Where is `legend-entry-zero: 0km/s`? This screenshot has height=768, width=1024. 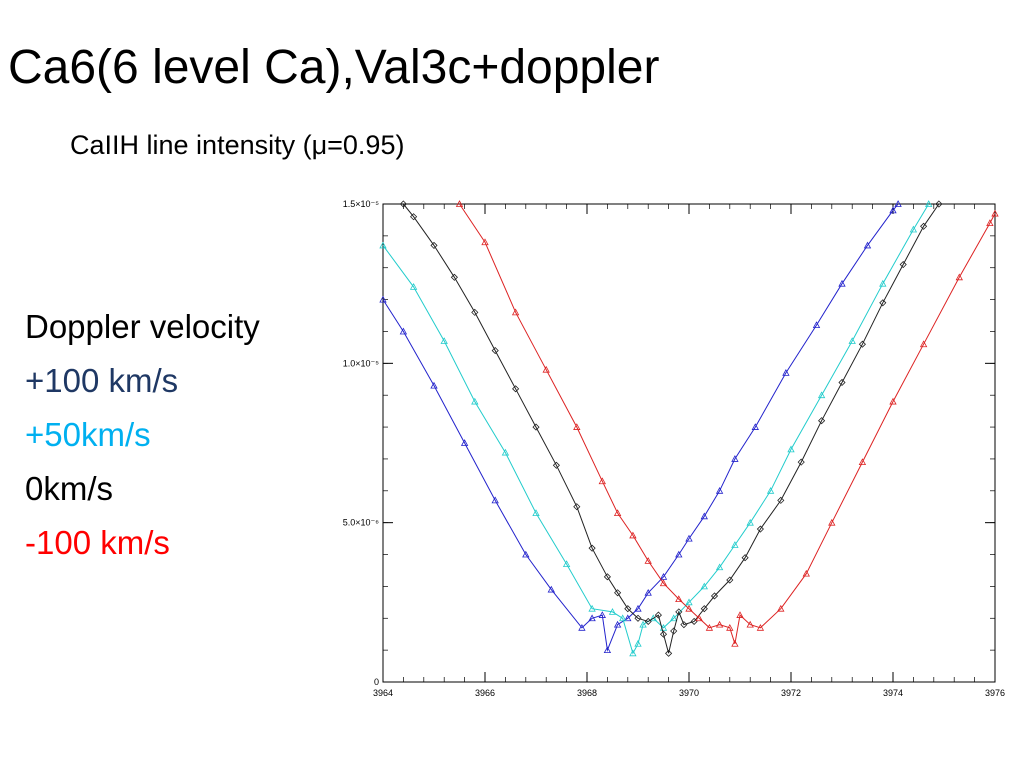 legend-entry-zero: 0km/s is located at coordinates (69, 488).